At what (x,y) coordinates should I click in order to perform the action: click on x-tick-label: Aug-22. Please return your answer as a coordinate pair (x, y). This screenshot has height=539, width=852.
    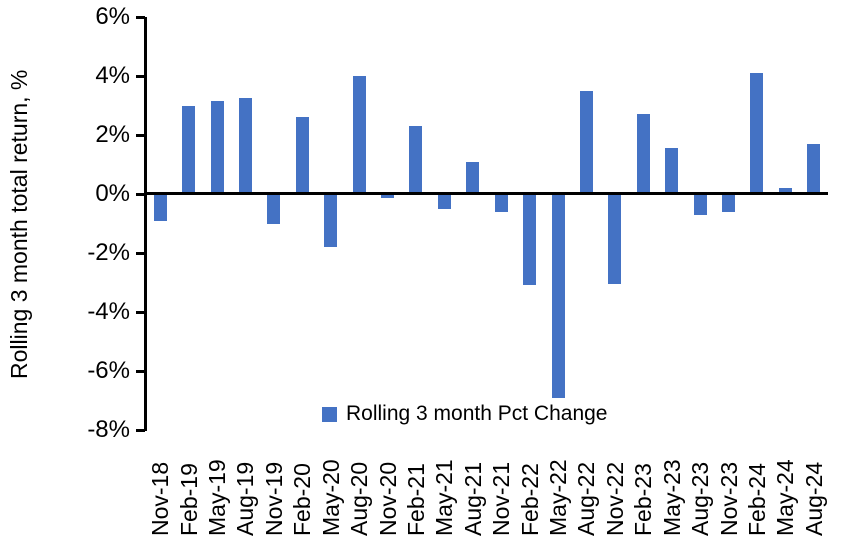
    Looking at the image, I should click on (586, 498).